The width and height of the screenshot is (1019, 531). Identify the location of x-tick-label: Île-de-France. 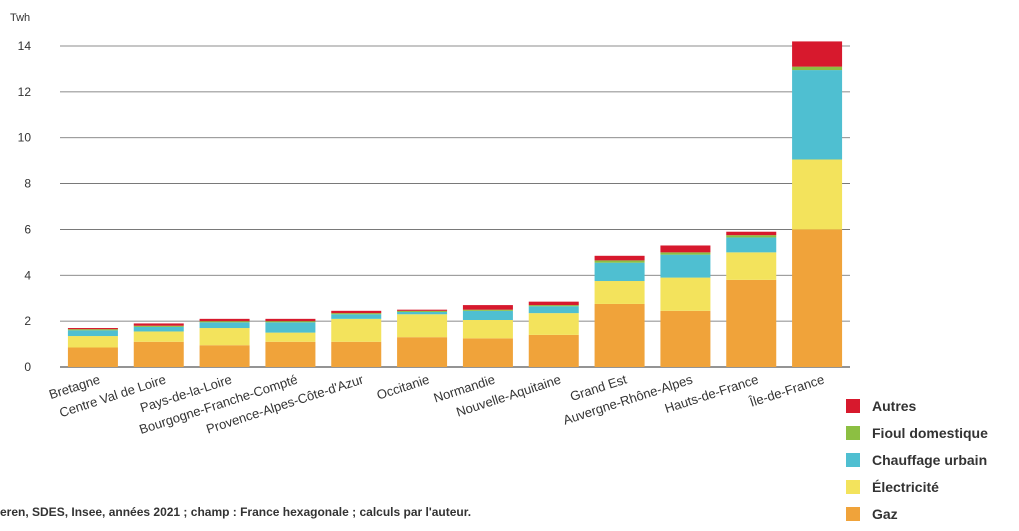
(786, 391).